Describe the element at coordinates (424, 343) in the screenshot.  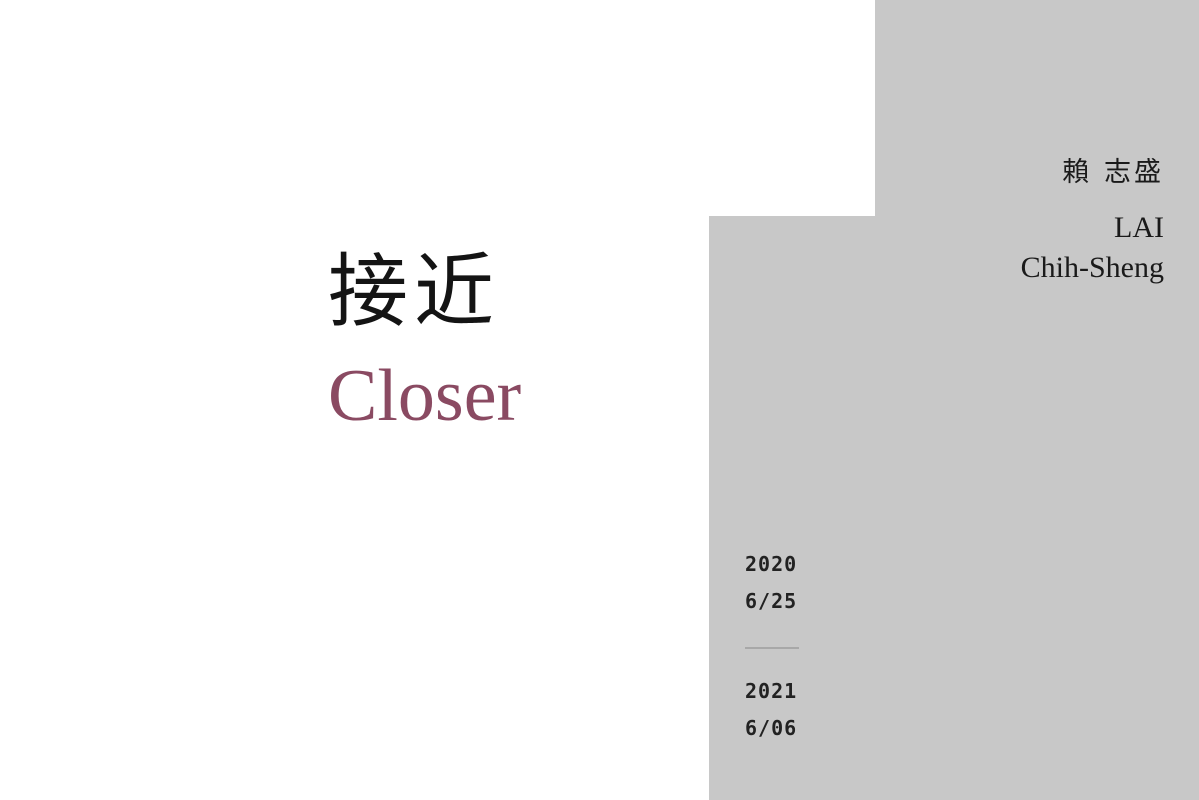
I see `exhibition-title: 接近 Closer` at that location.